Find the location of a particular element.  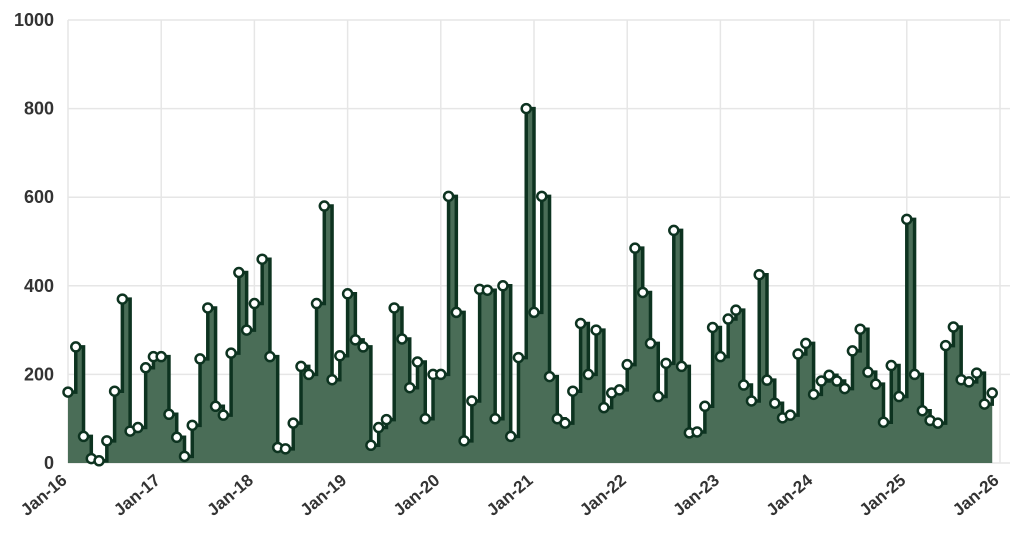

y-tick-label-200: 200 is located at coordinates (39, 374).